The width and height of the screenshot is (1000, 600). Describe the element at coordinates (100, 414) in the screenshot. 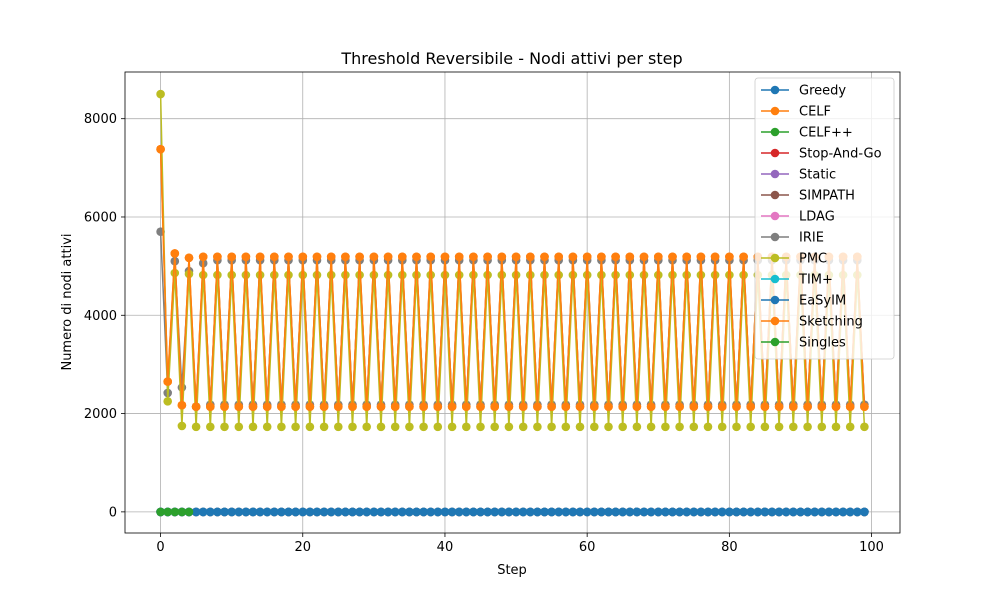

I see `y-tick-label: 2000` at that location.